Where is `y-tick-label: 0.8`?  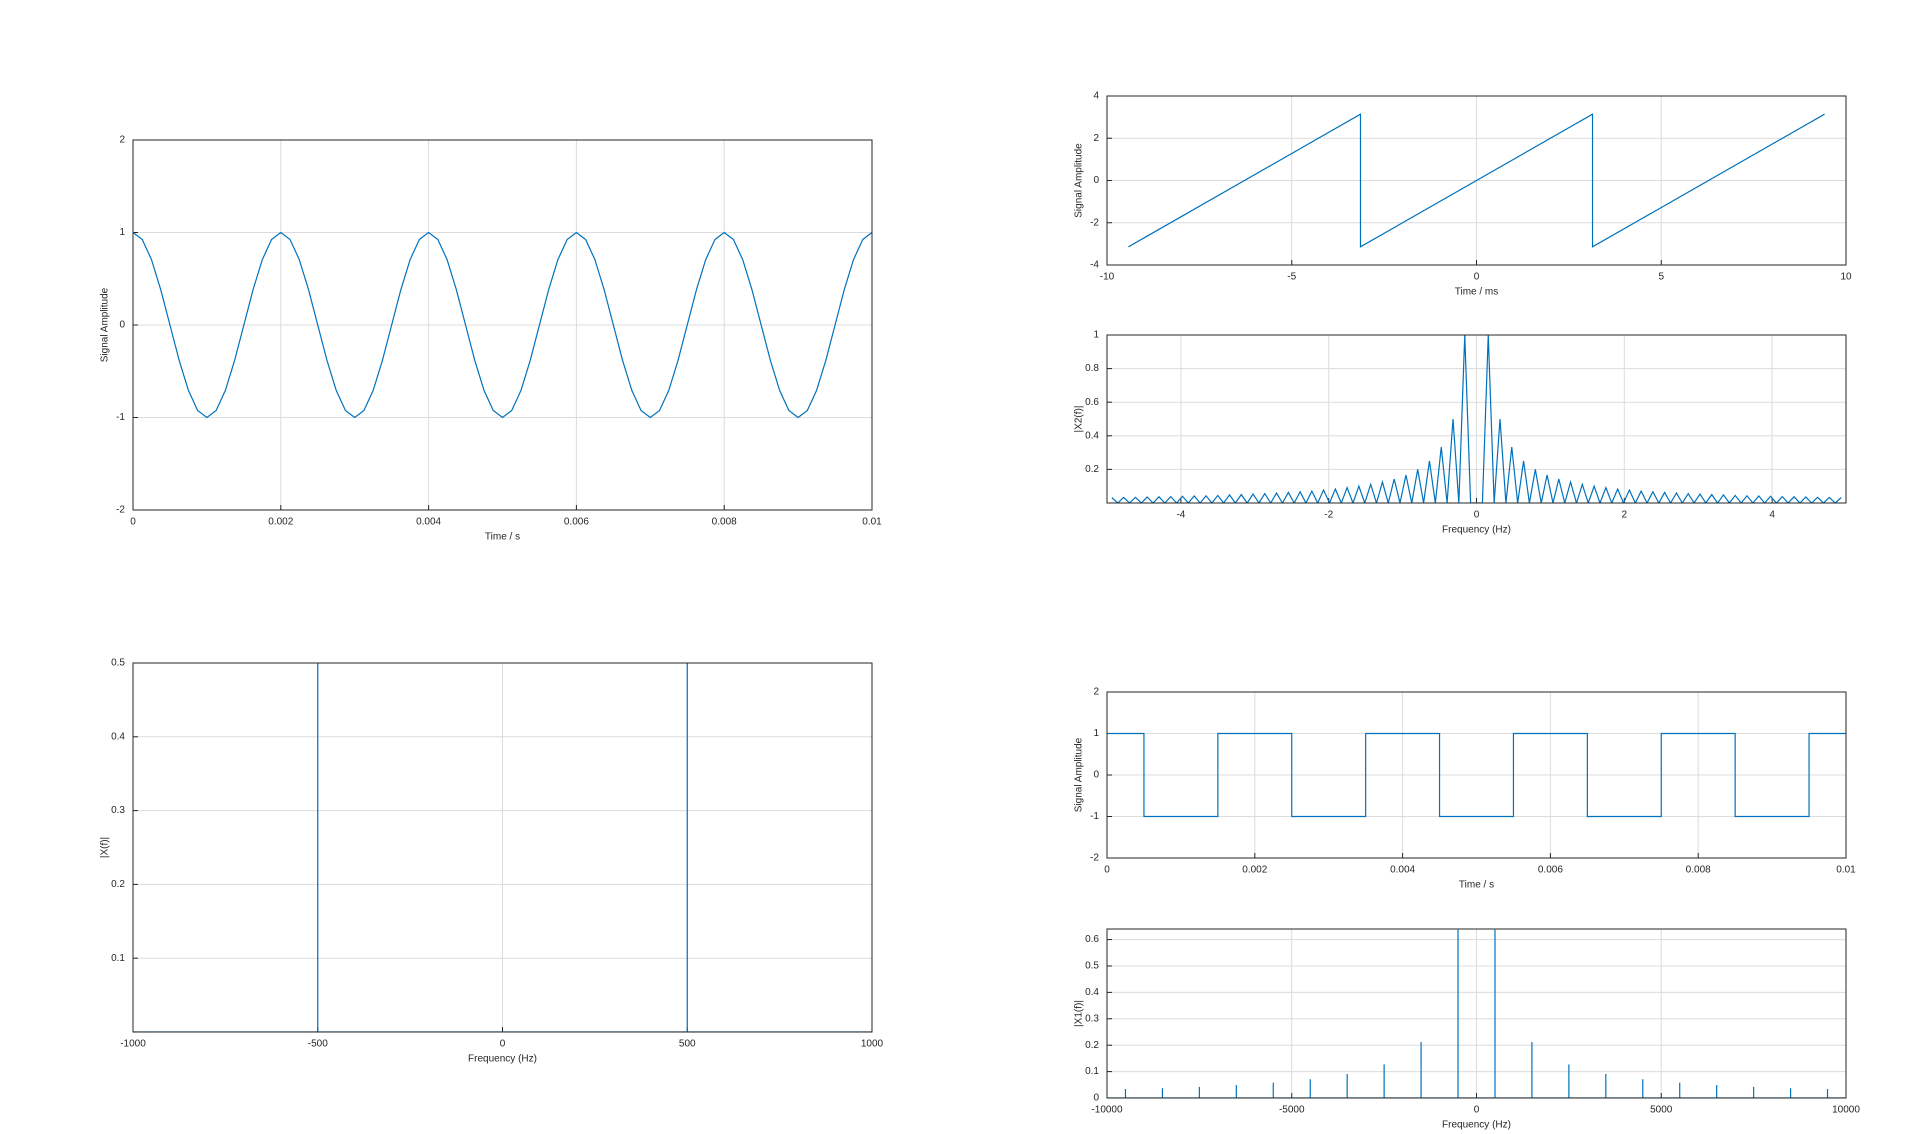 y-tick-label: 0.8 is located at coordinates (1092, 368).